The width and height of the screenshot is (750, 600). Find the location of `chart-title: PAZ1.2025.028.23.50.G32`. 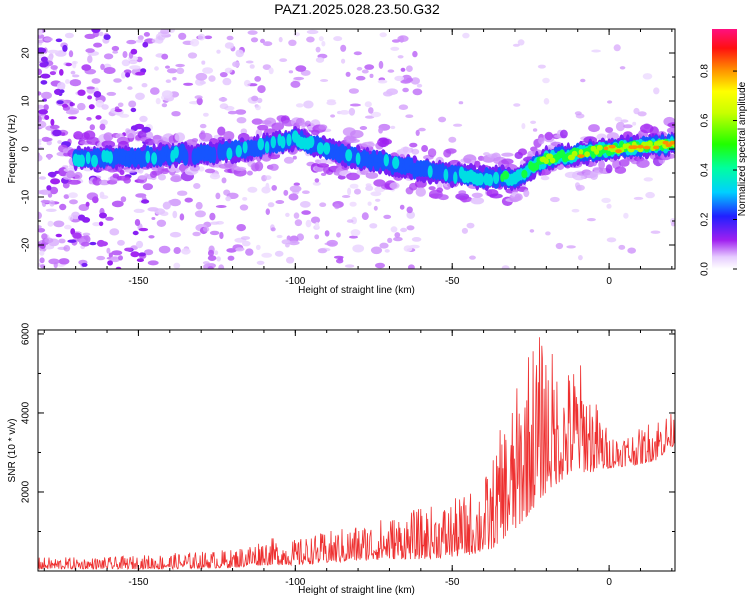

chart-title: PAZ1.2025.028.23.50.G32 is located at coordinates (357, 9).